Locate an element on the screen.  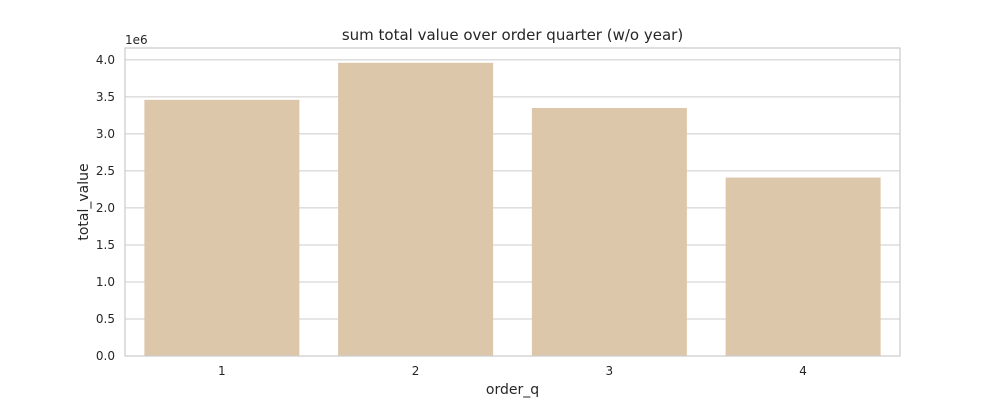
y-tick-label: 1.5 is located at coordinates (105, 245).